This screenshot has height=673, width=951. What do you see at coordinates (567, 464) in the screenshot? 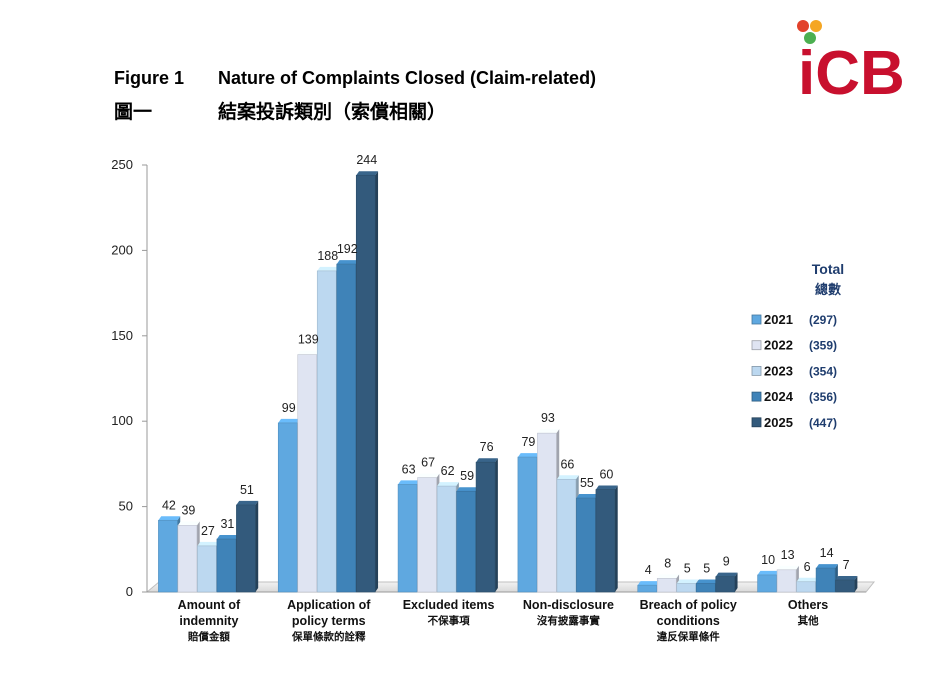
I see `bar-value-label: 66` at bounding box center [567, 464].